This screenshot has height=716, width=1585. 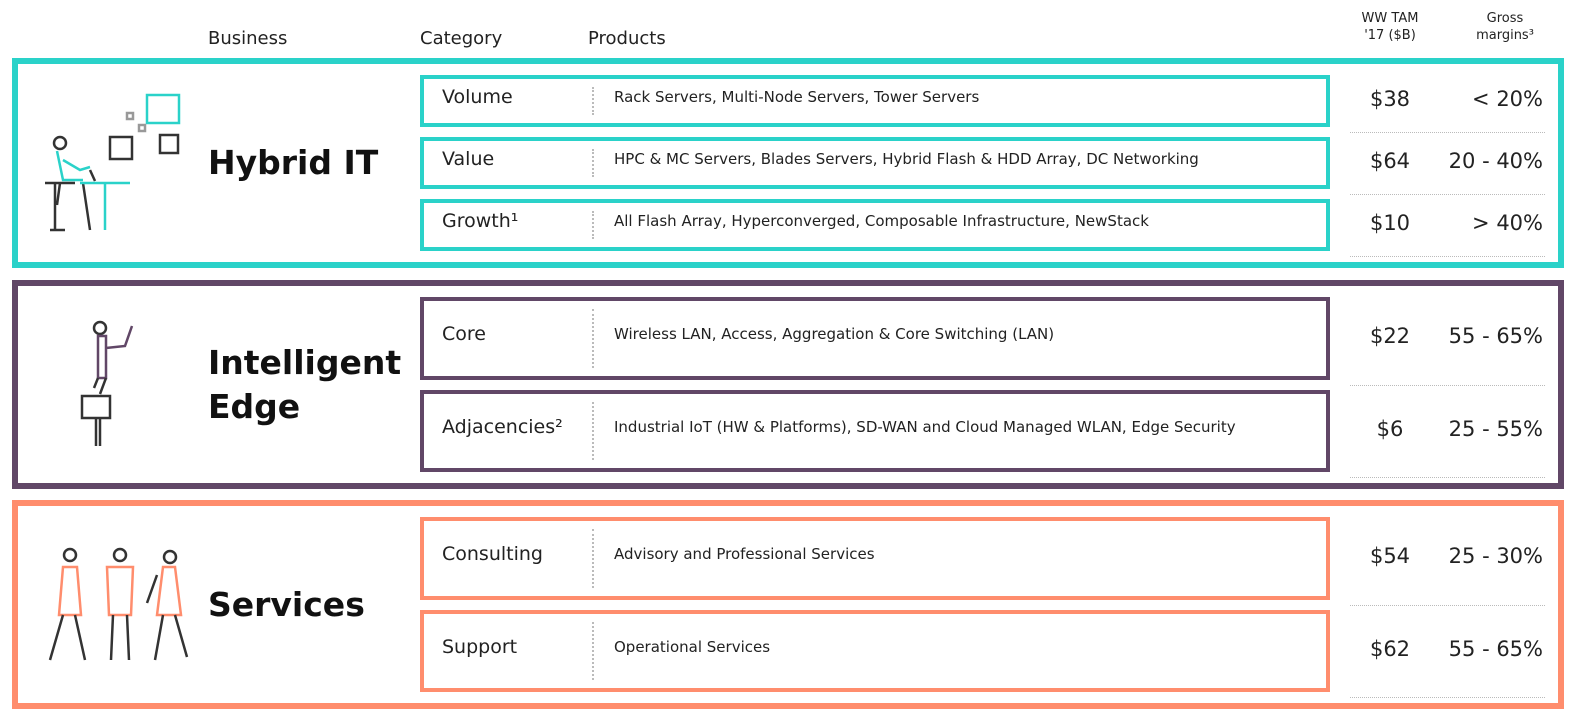 I want to click on tam-value: $64, so click(x=1390, y=161).